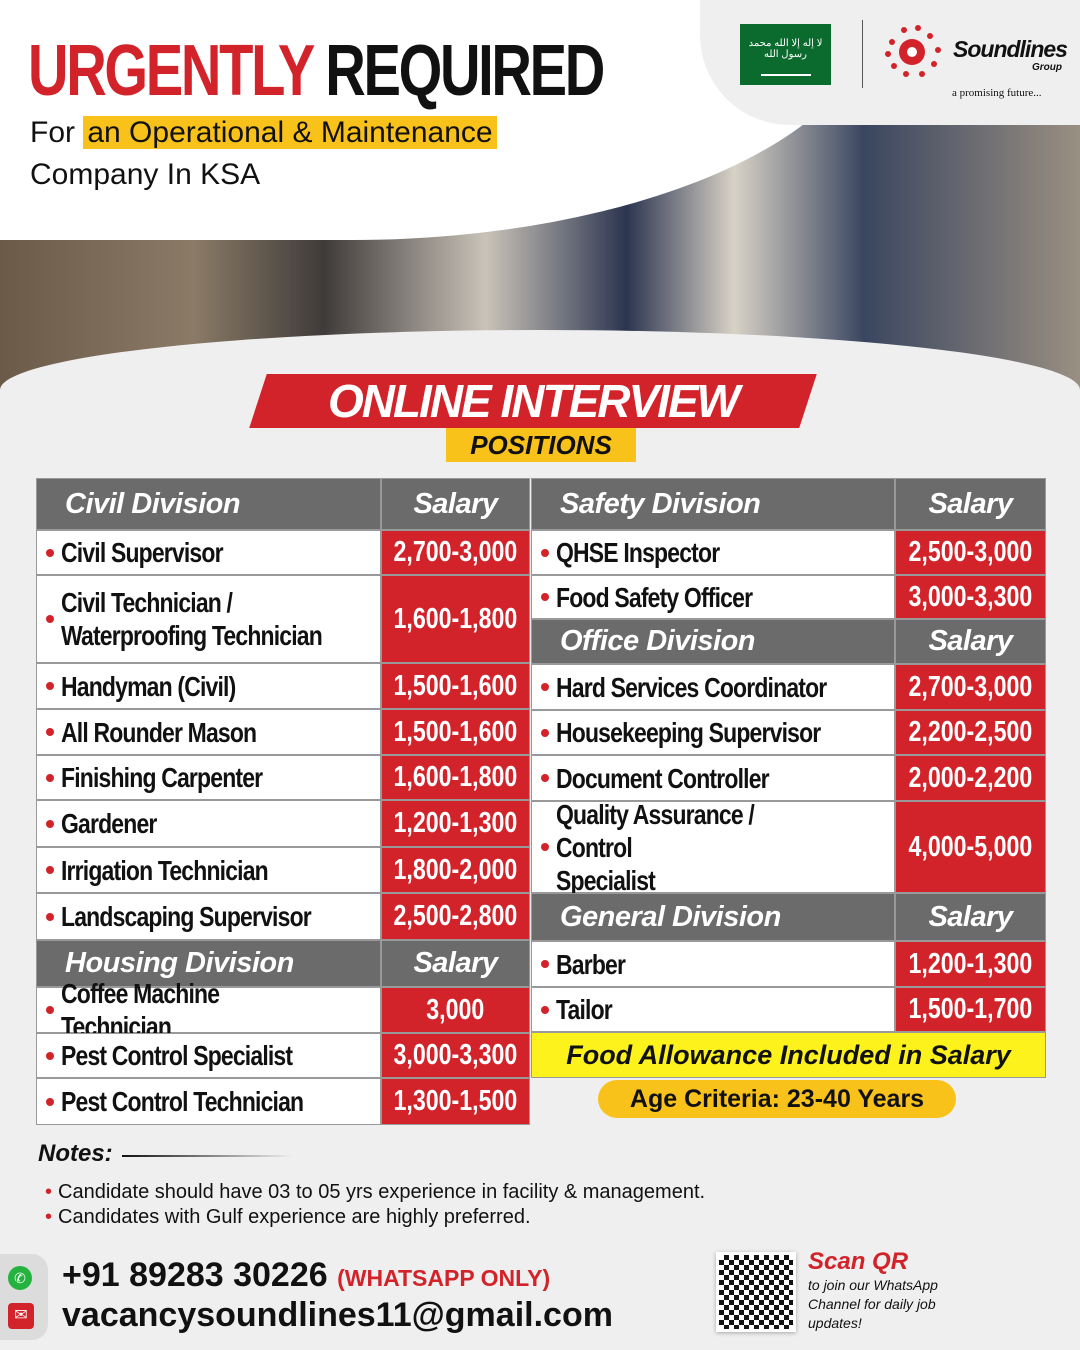  I want to click on position-name: Coffee Machine Technician, so click(208, 1010).